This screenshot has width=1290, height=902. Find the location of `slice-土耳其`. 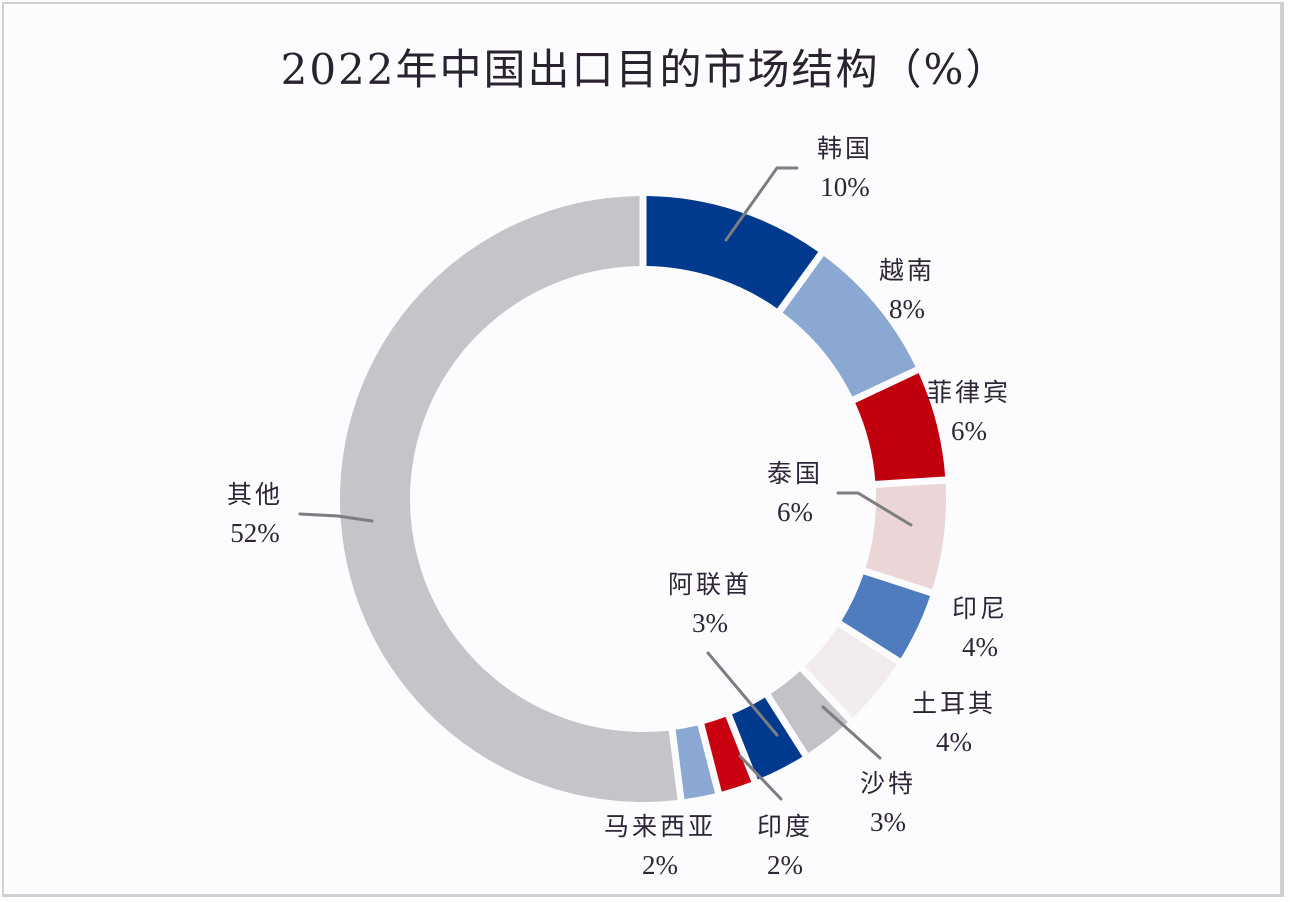

slice-土耳其 is located at coordinates (851, 672).